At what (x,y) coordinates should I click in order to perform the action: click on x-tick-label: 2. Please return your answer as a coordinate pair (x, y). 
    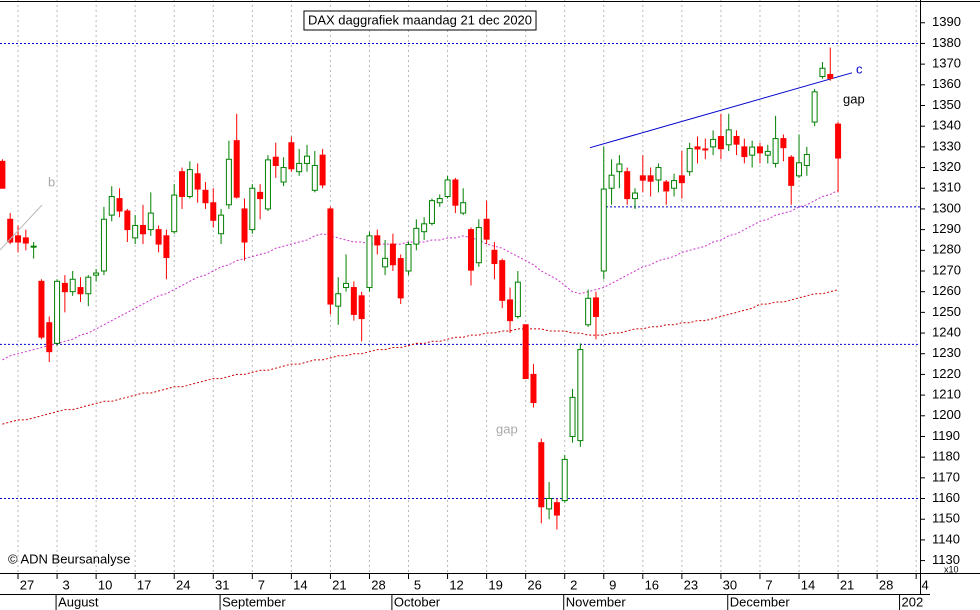
    Looking at the image, I should click on (573, 584).